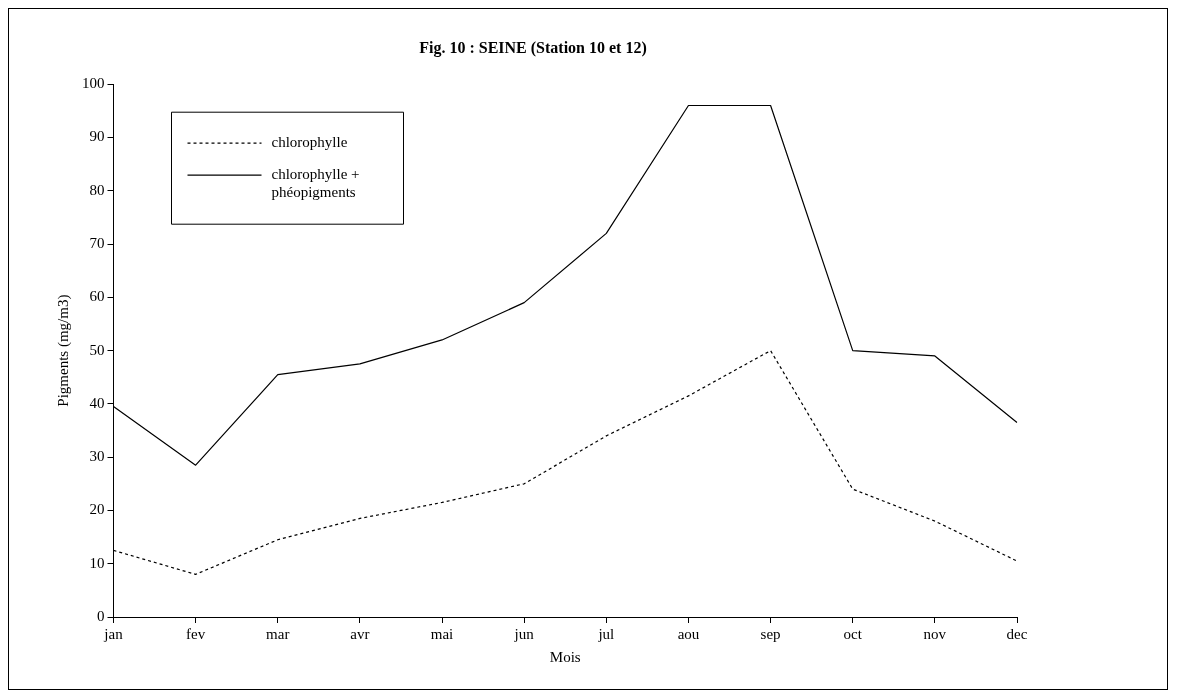 This screenshot has height=698, width=1177. What do you see at coordinates (97, 296) in the screenshot?
I see `y-tick-label: 60` at bounding box center [97, 296].